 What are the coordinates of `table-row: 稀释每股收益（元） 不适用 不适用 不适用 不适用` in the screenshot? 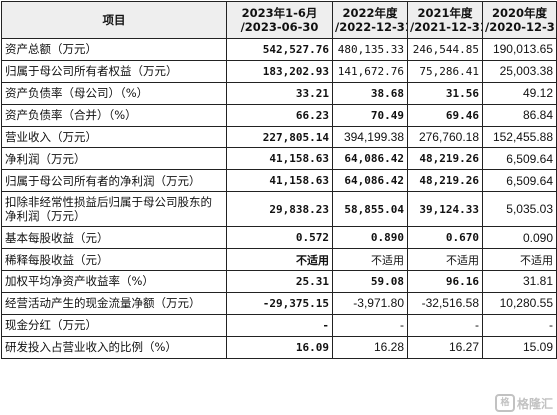 It's located at (279, 260).